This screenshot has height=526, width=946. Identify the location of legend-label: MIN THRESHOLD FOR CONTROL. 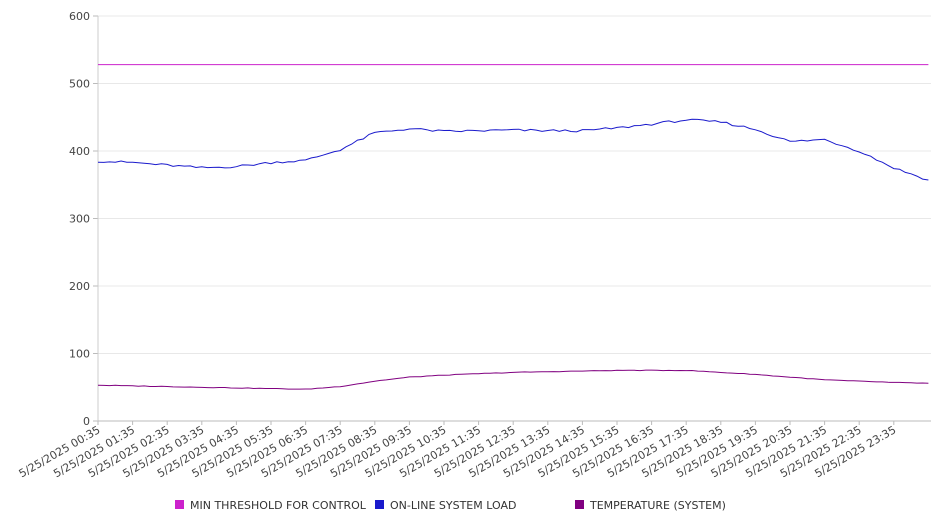
(278, 505).